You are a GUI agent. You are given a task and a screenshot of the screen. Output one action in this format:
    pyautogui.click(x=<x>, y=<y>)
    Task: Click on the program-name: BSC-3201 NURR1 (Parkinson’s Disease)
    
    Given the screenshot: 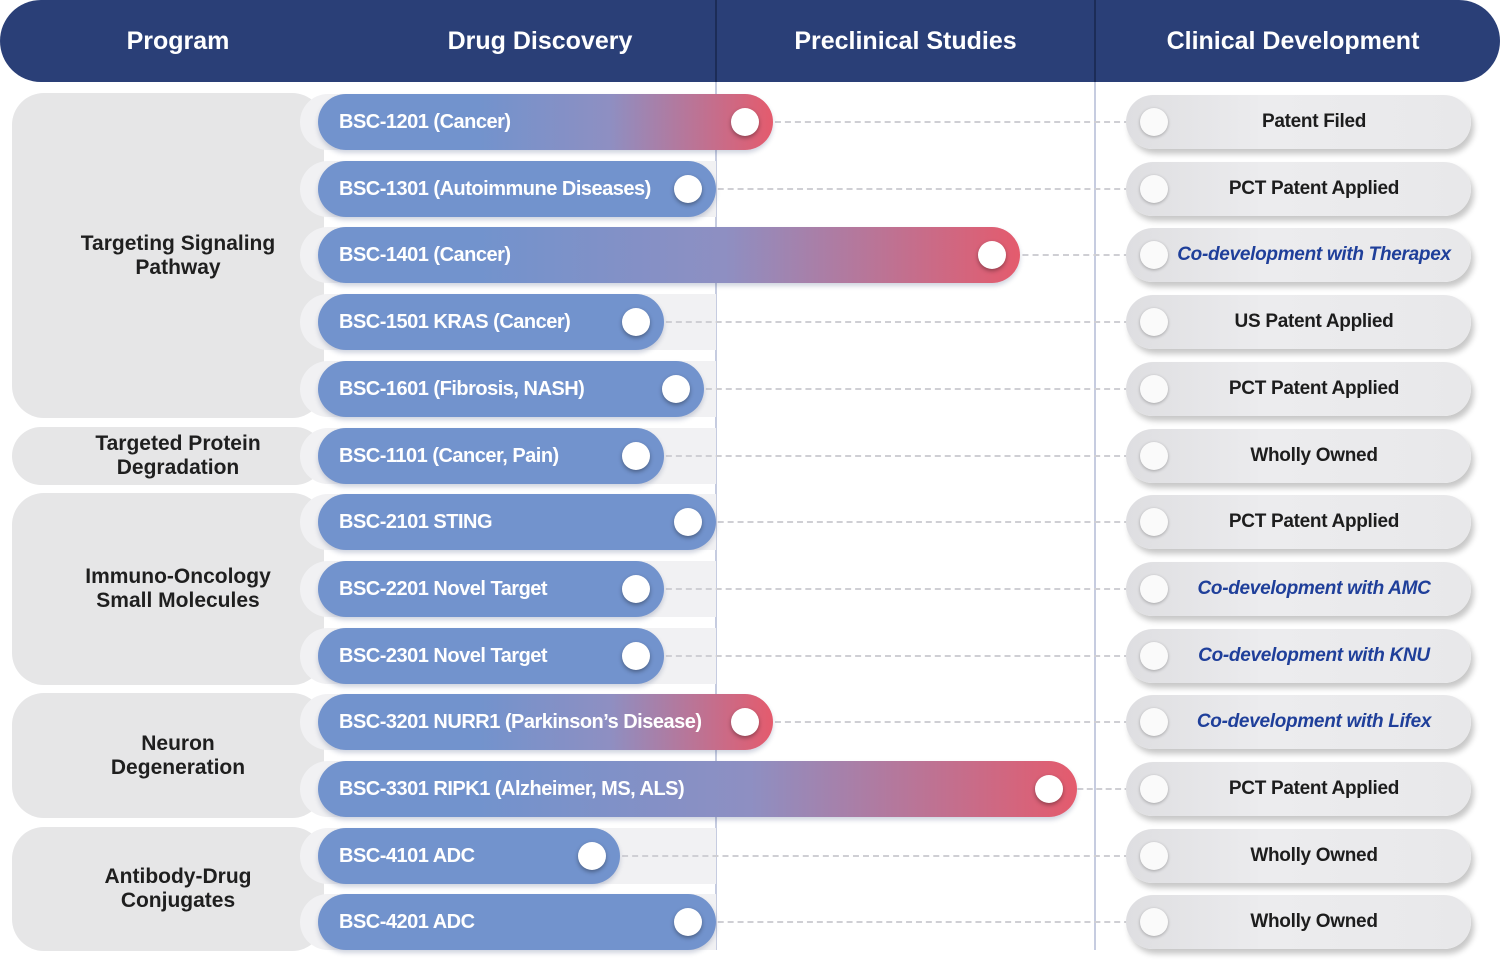 What is the action you would take?
    pyautogui.click(x=520, y=722)
    